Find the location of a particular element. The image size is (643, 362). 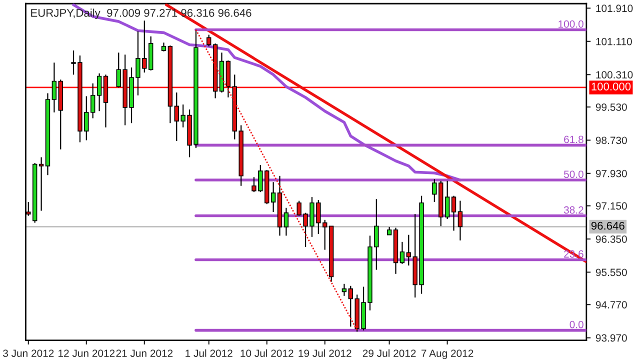

series-label: 100.0 is located at coordinates (571, 24).